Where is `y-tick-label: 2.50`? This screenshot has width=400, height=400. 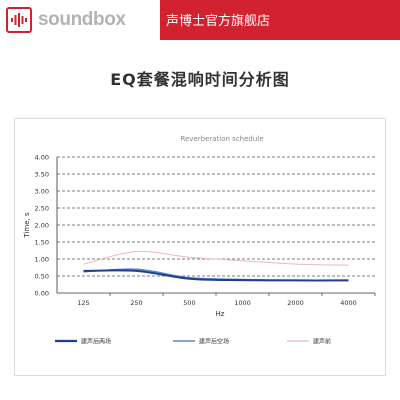 y-tick-label: 2.50 is located at coordinates (42, 209).